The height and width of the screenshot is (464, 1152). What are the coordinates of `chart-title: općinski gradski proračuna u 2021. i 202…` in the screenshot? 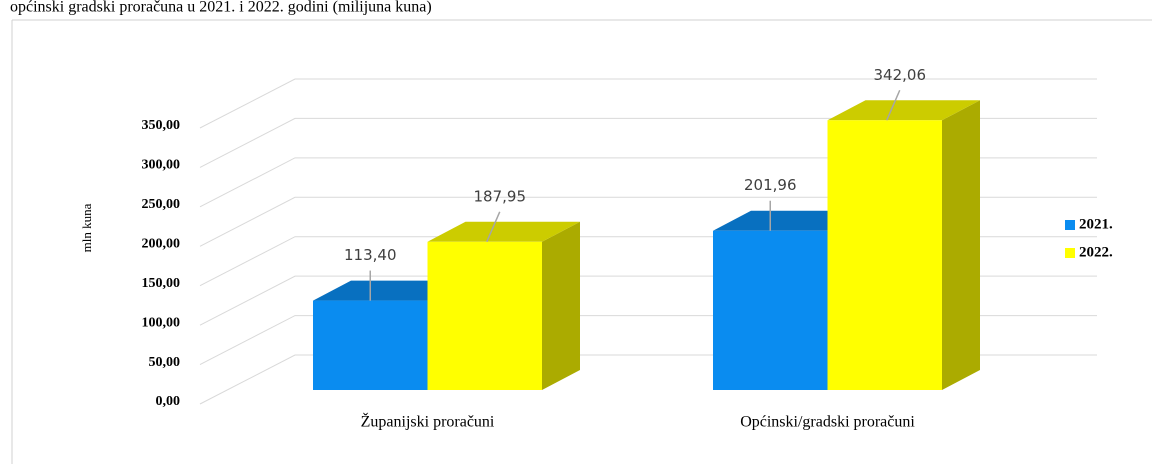 It's located at (221, 8).